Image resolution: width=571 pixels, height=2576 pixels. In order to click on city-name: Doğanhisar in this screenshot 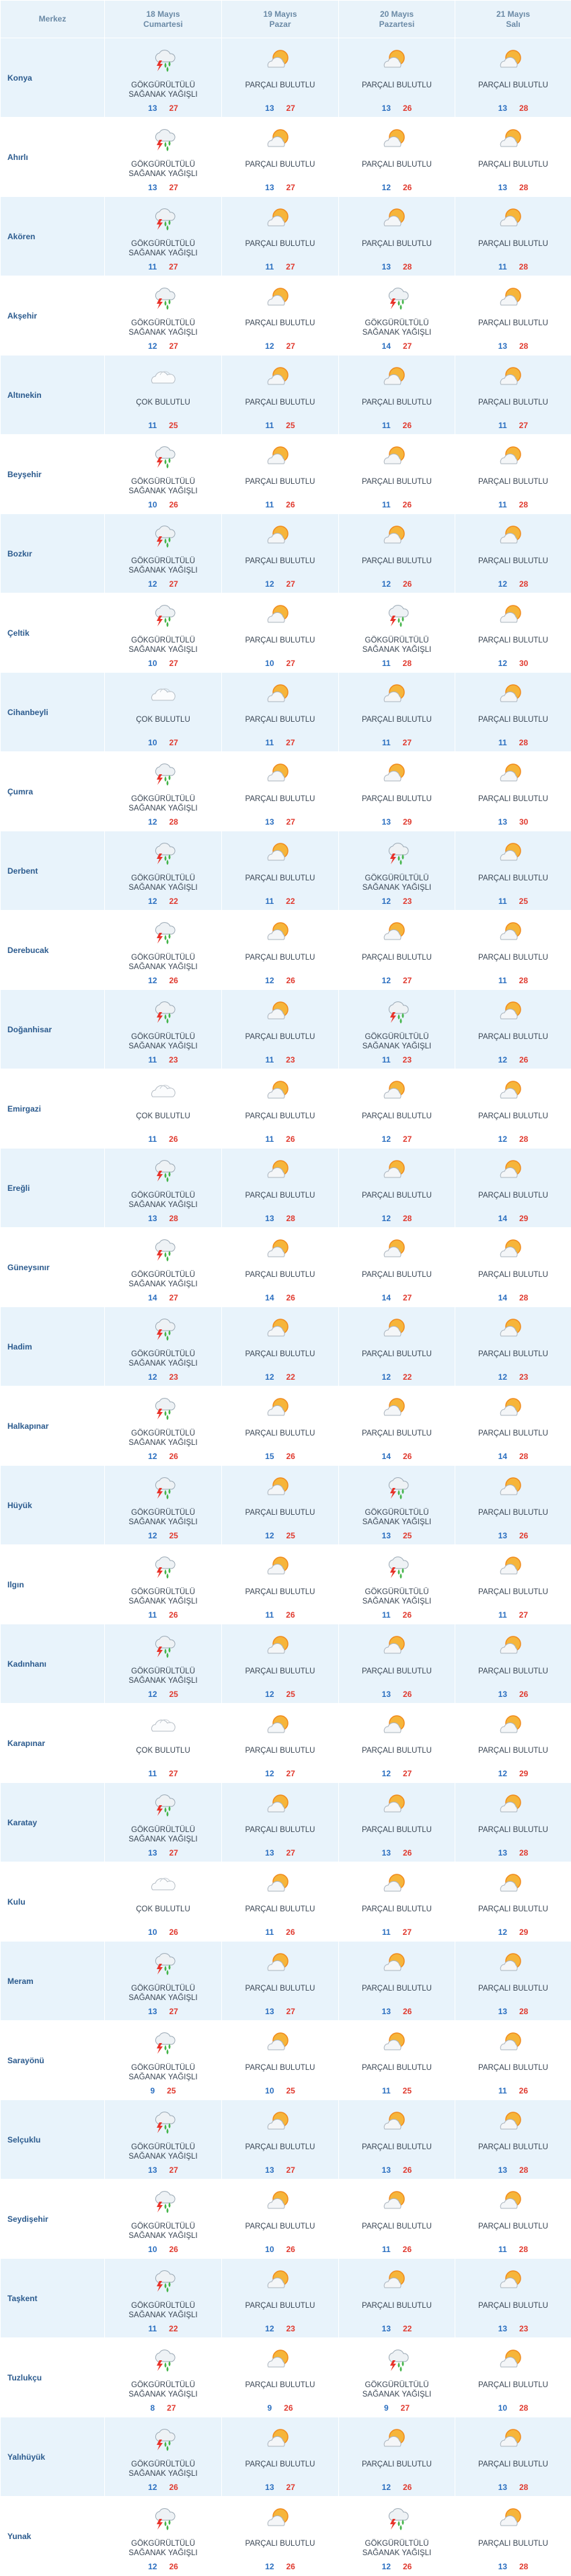, I will do `click(30, 1029)`.